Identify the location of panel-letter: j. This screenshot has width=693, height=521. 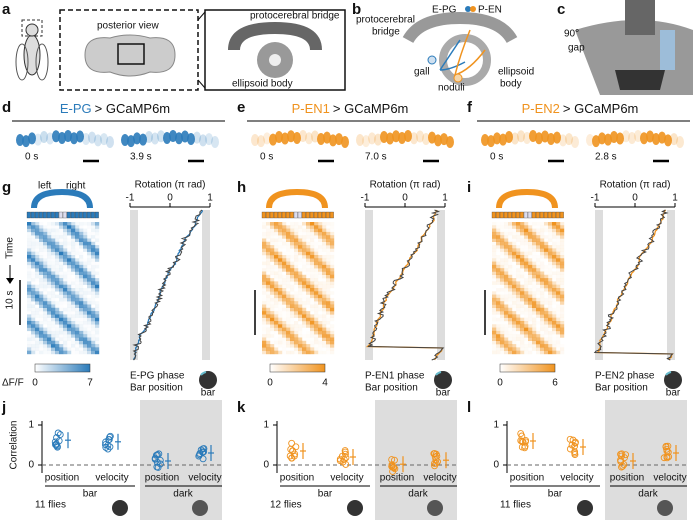
(3, 407).